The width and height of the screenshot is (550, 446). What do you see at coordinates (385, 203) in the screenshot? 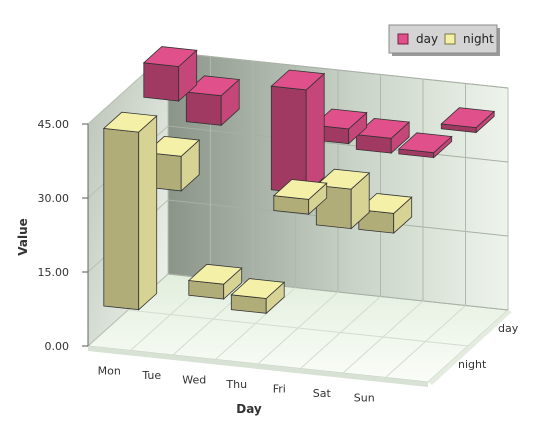
I see `bar-night-6-top` at bounding box center [385, 203].